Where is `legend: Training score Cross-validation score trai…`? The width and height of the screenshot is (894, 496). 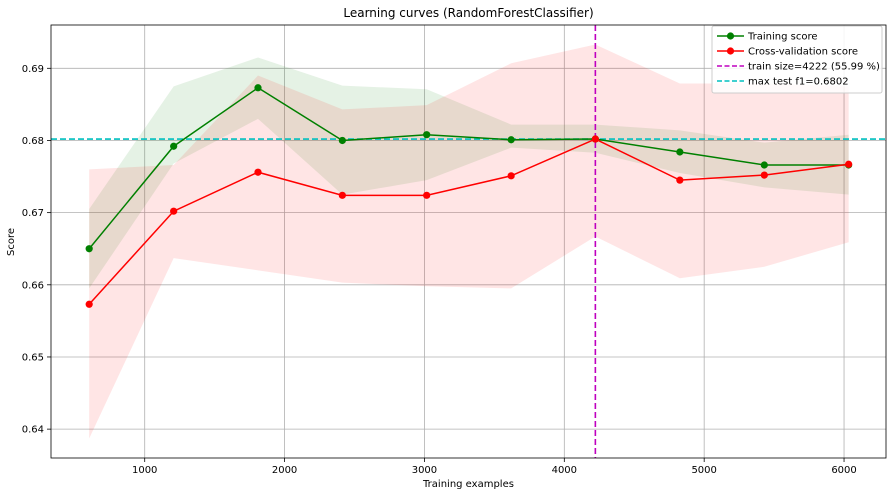
legend: Training score Cross-validation score trai… is located at coordinates (797, 59).